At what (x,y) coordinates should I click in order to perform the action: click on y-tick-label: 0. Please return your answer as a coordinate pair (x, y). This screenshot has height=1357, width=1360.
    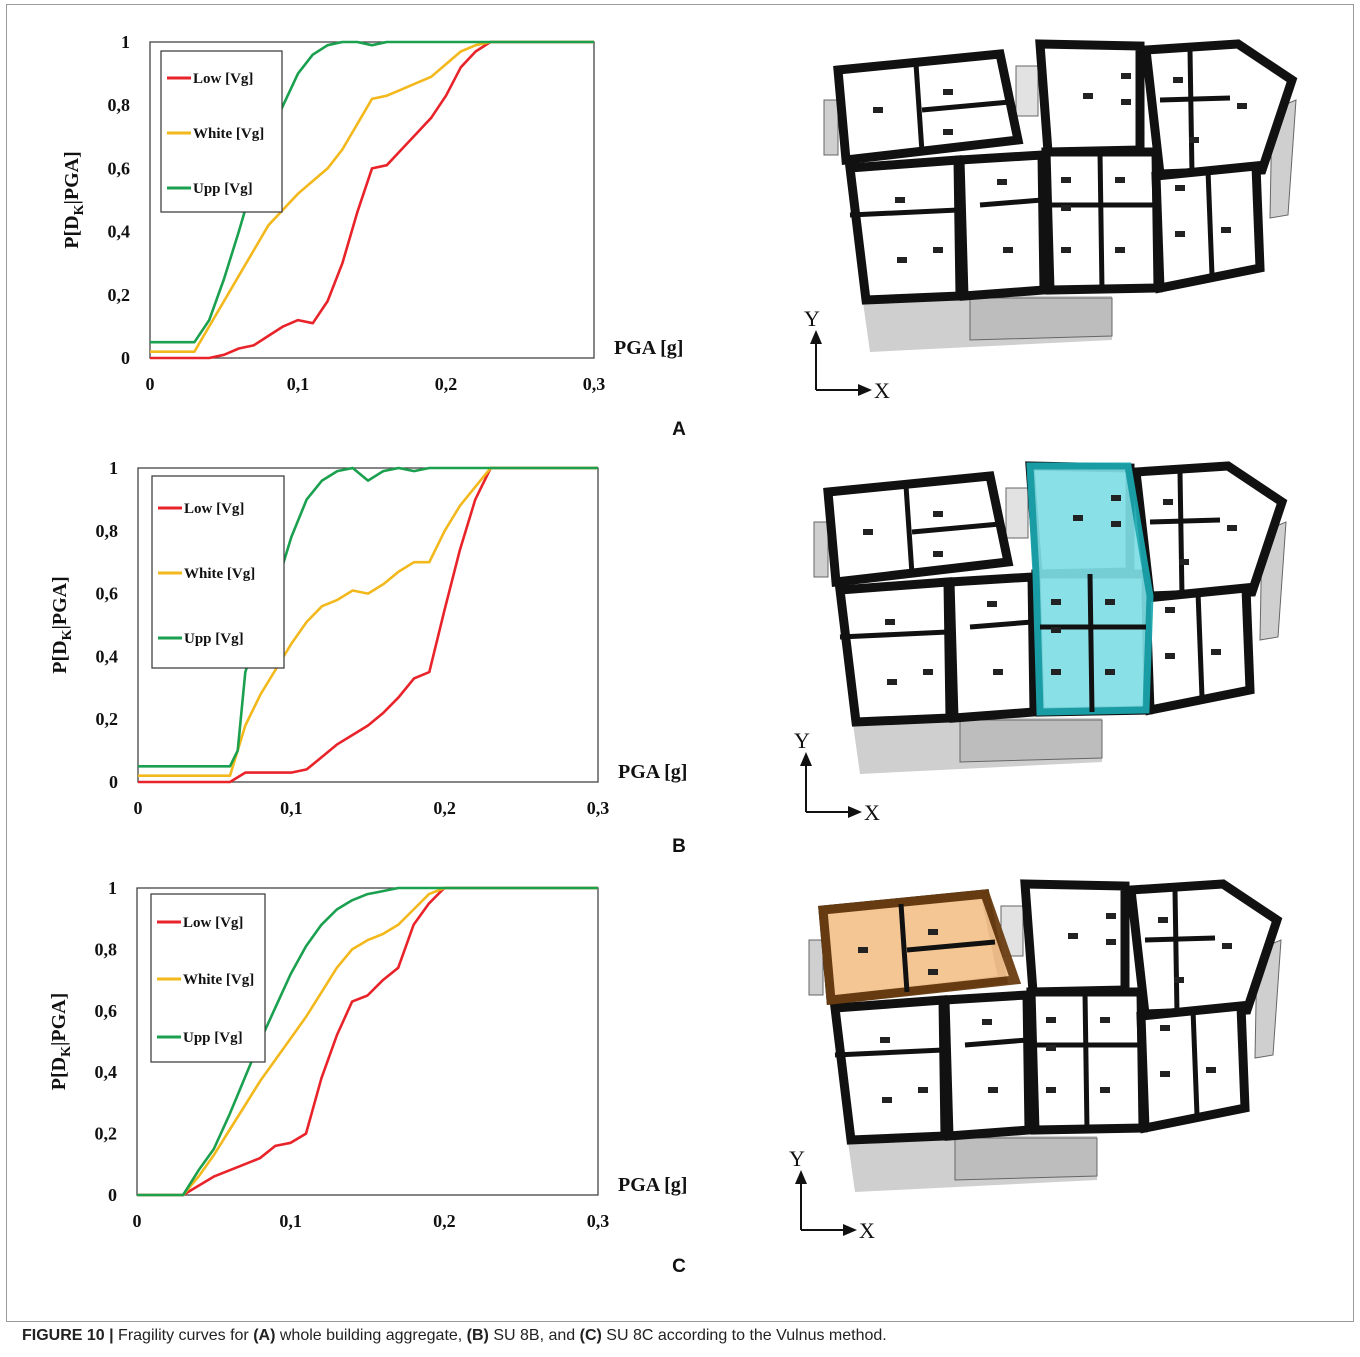
    Looking at the image, I should click on (125, 358).